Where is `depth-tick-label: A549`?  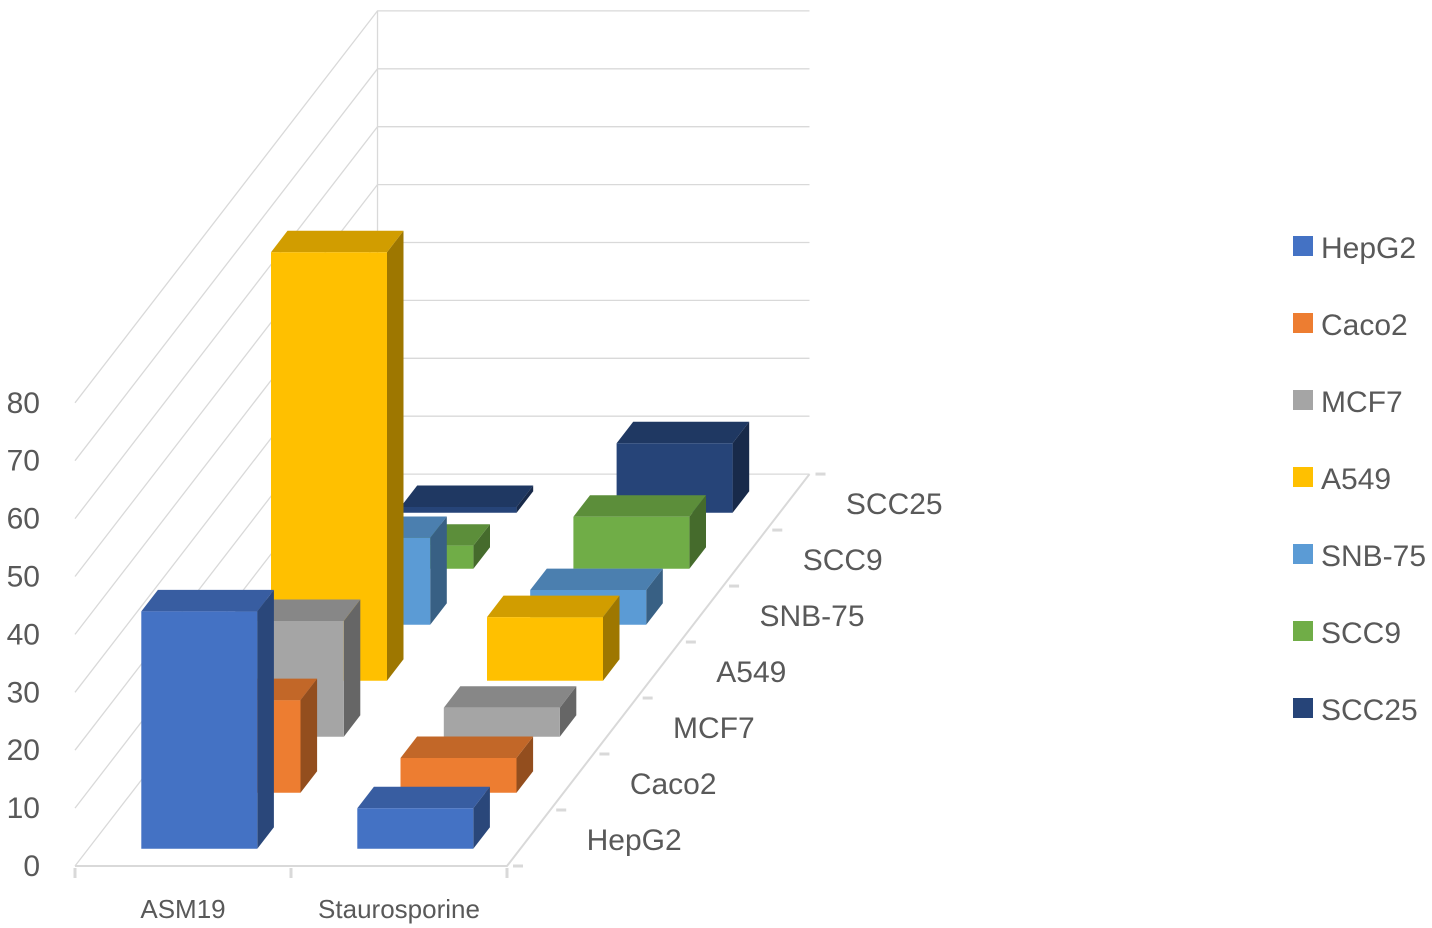 depth-tick-label: A549 is located at coordinates (751, 672).